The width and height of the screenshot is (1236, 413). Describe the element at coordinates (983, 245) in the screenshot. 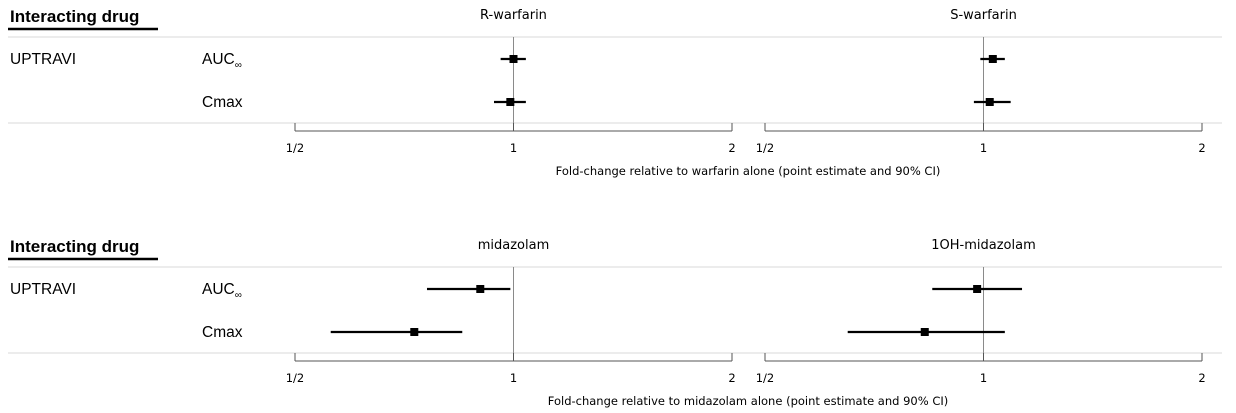

I see `panel-title: 1OH-midazolam` at that location.